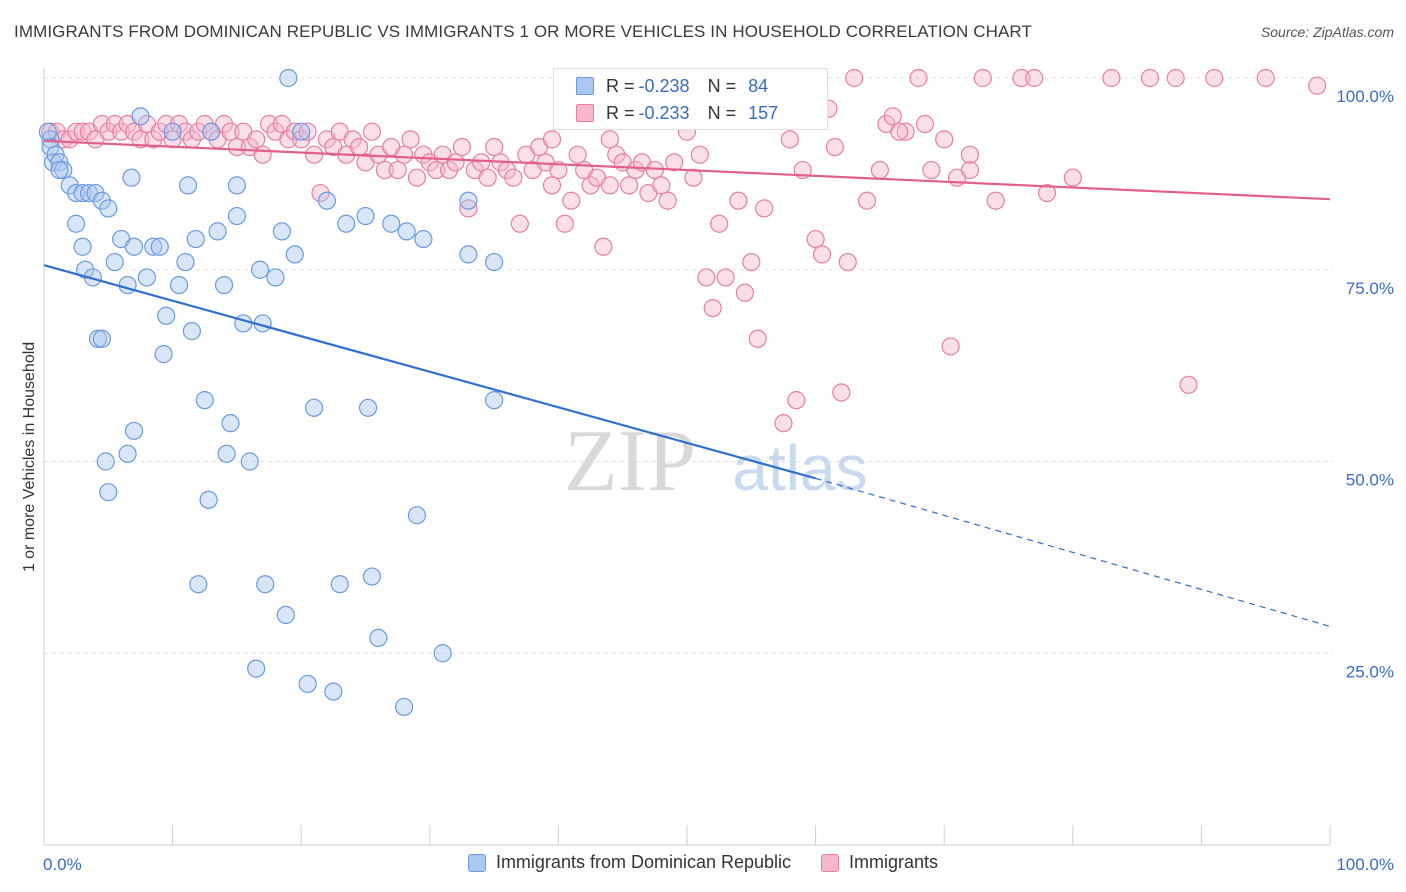  I want to click on legend-n-value: 84, so click(758, 85).